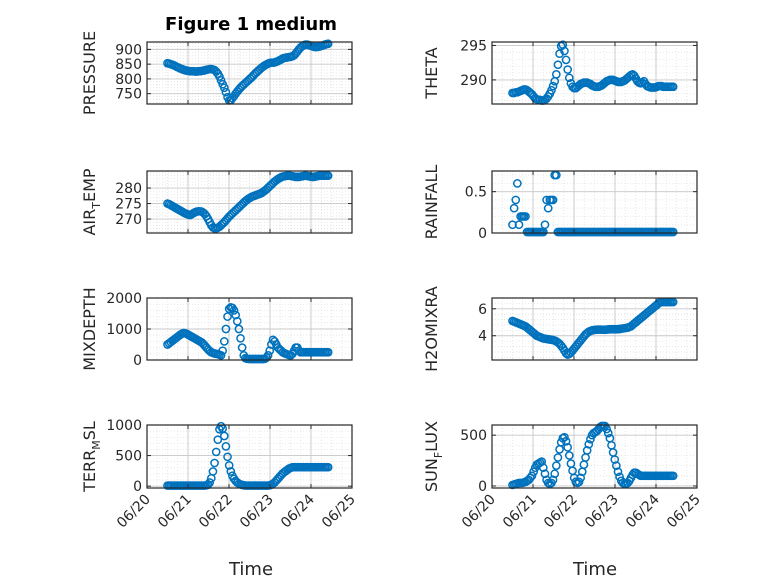 The width and height of the screenshot is (778, 583). Describe the element at coordinates (251, 24) in the screenshot. I see `figure-title: Figure 1 medium` at that location.